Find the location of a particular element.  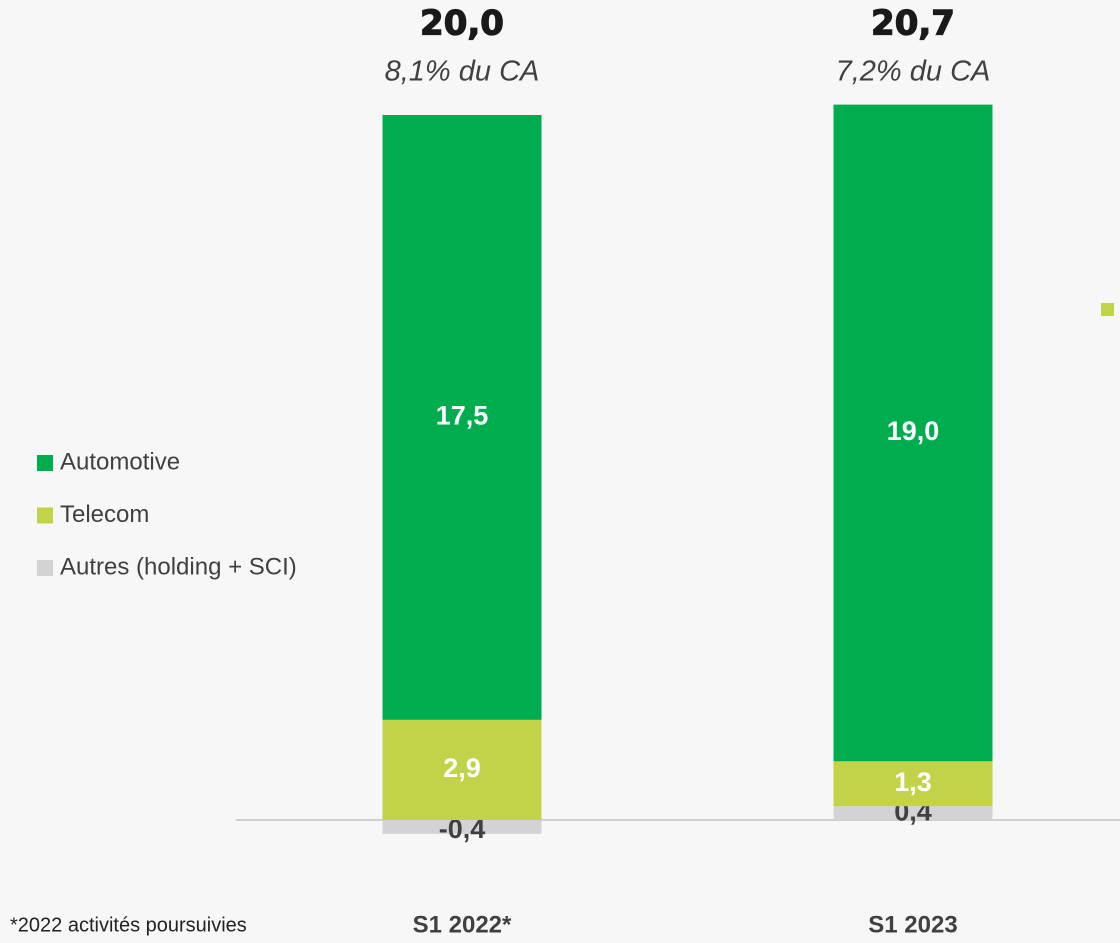

value-label: 17,5 is located at coordinates (462, 416).